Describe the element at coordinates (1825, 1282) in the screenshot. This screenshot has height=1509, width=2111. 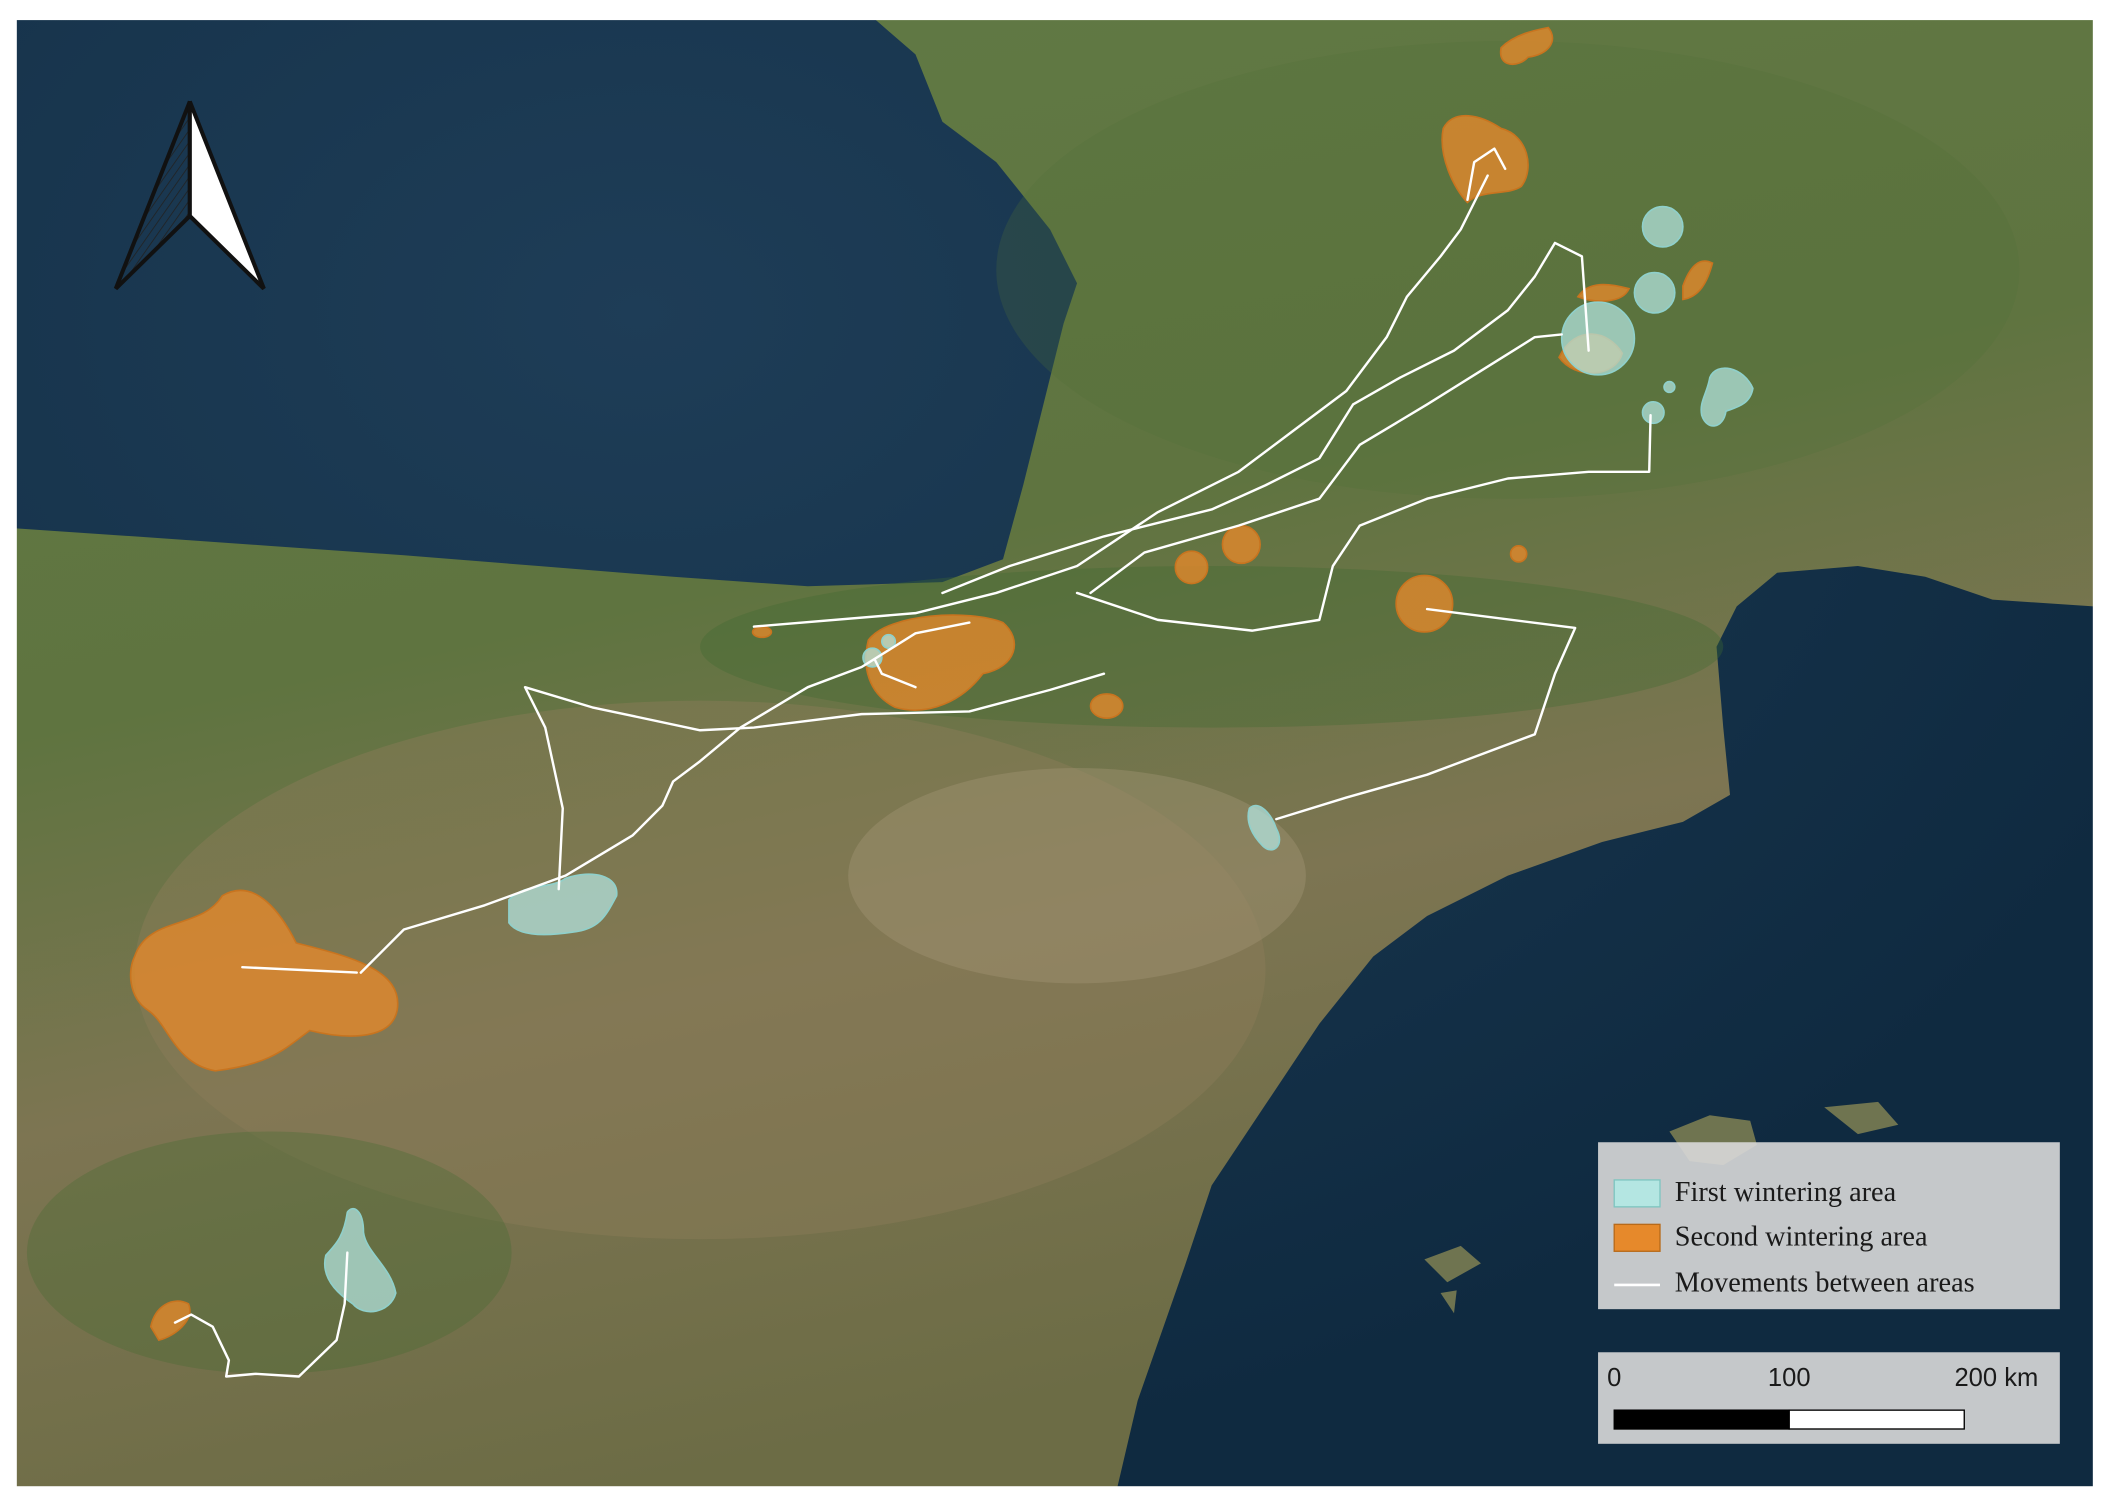
I see `legend-label: Movements between areas` at that location.